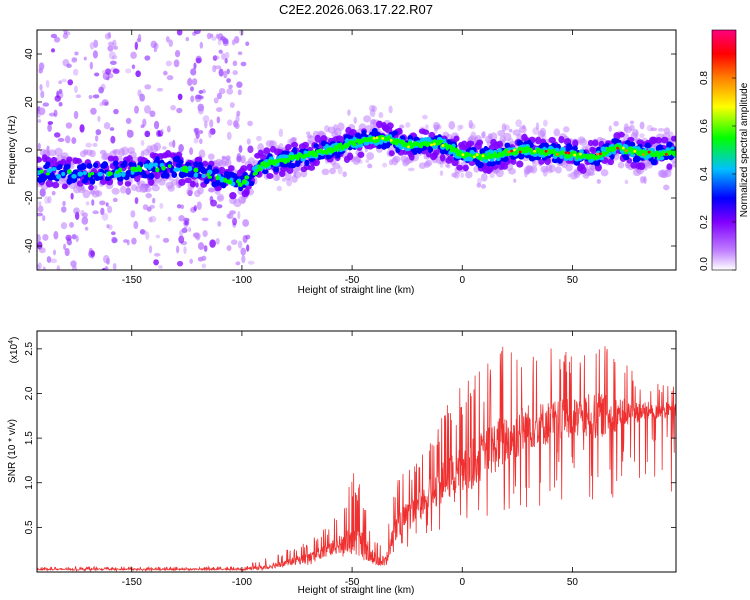 Image resolution: width=750 pixels, height=600 pixels. Describe the element at coordinates (352, 582) in the screenshot. I see `snr-x-tick-label: -50` at that location.